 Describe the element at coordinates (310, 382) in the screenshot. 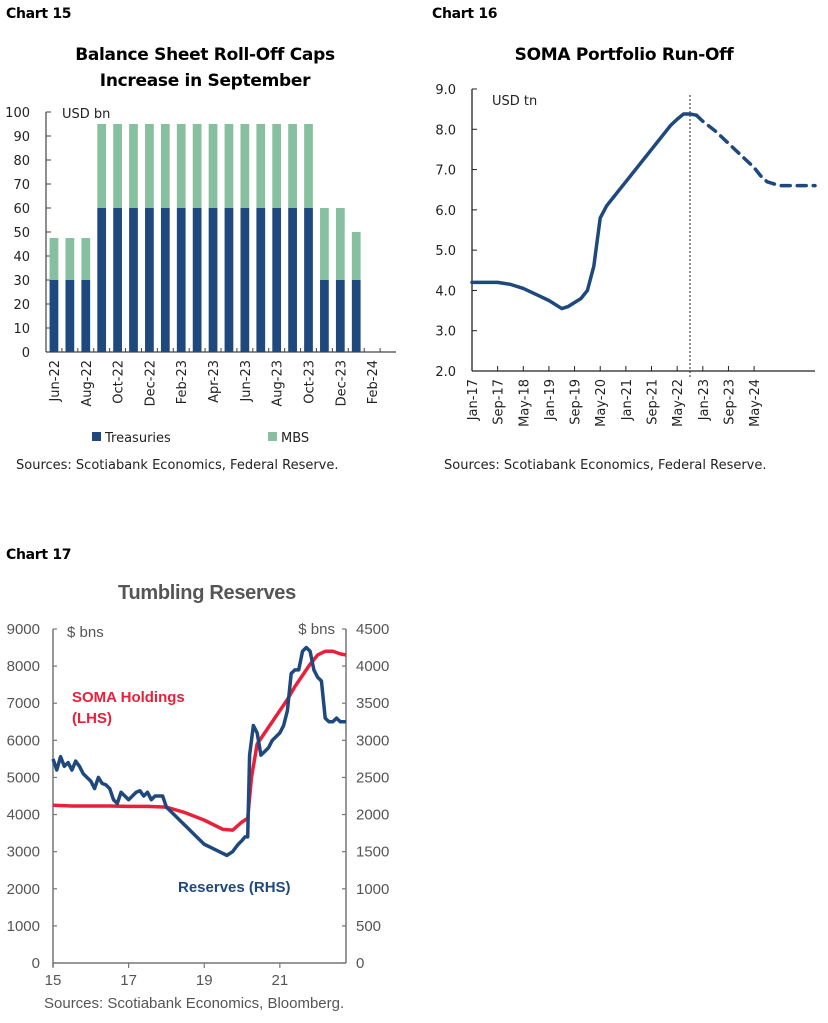

I see `x-tick-label: Oct-23` at that location.